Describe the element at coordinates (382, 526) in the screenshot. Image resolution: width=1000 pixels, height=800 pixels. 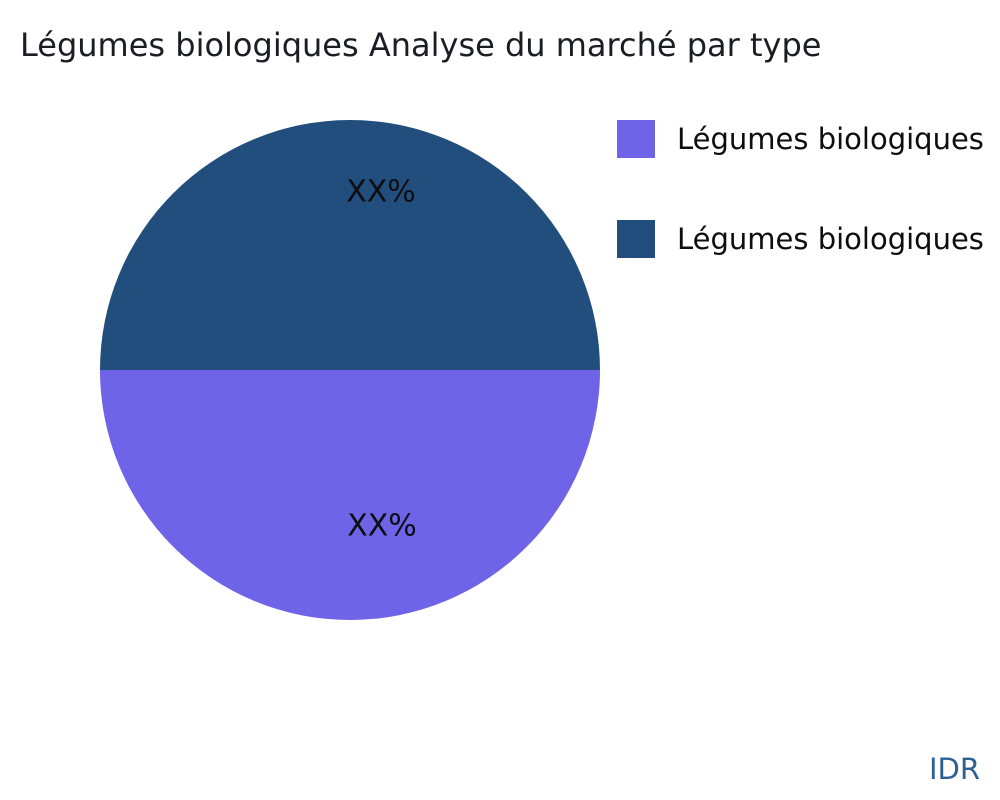
I see `pie-slice-label-bottom: XX%` at that location.